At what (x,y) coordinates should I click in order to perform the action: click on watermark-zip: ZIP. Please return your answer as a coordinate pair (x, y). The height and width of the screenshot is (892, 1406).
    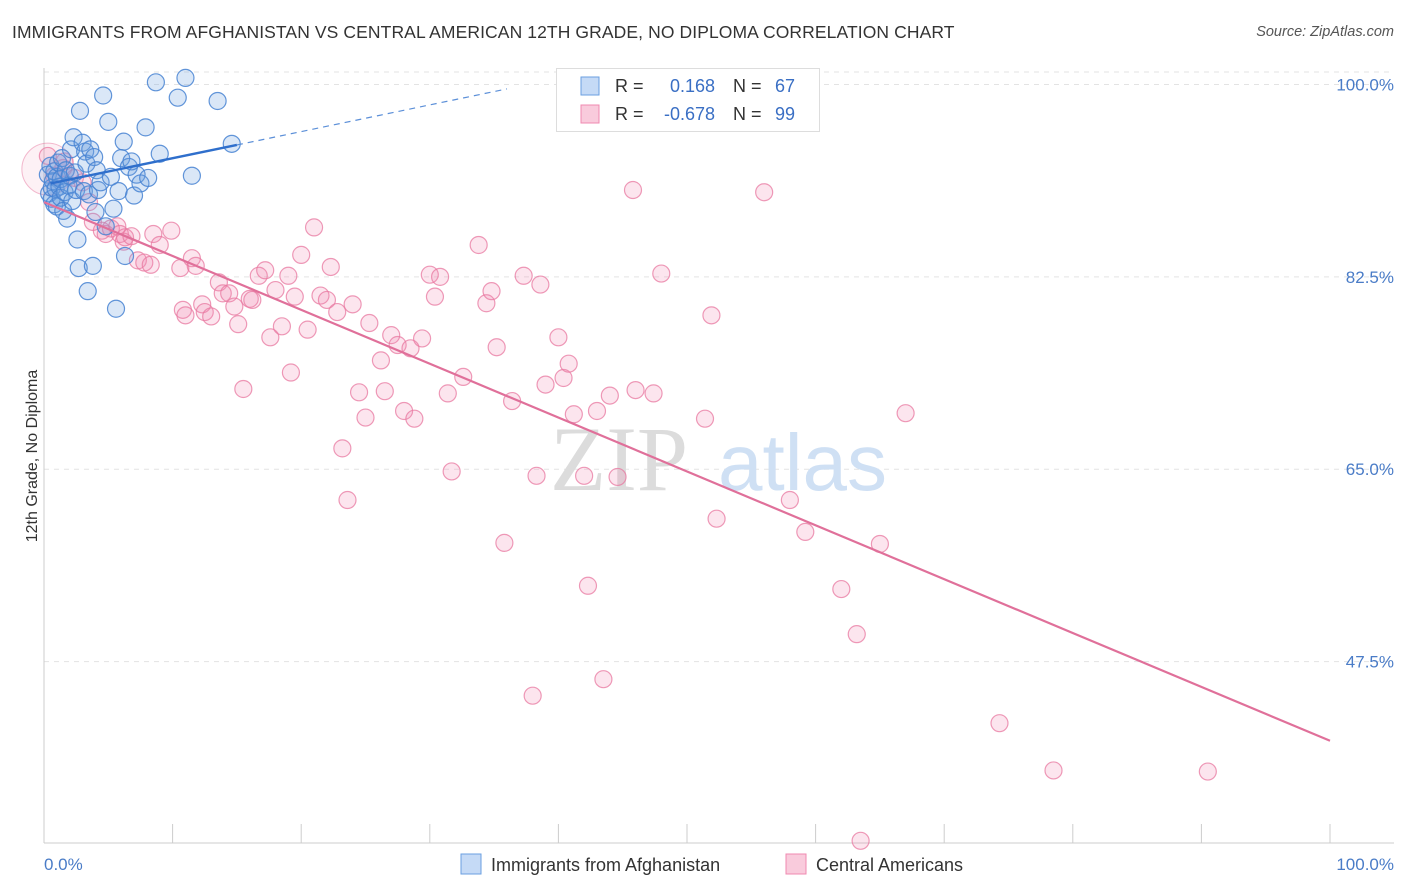
    Looking at the image, I should click on (619, 459).